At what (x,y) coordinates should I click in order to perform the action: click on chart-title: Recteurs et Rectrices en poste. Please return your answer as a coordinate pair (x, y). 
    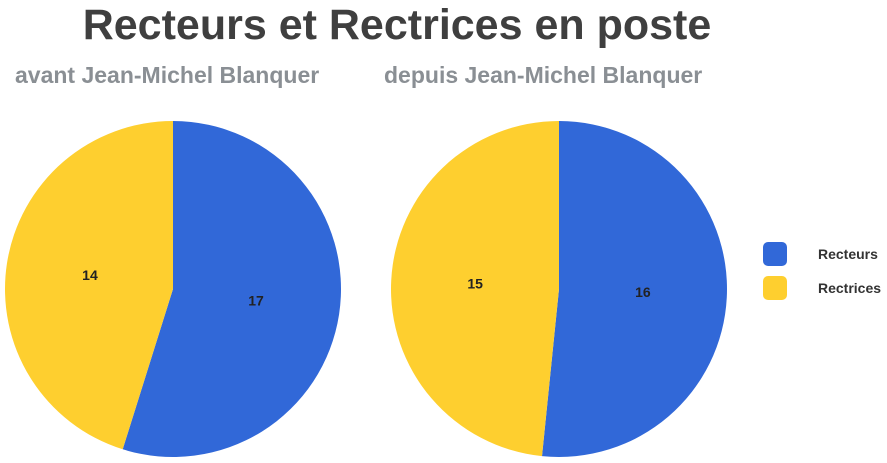
    Looking at the image, I should click on (397, 25).